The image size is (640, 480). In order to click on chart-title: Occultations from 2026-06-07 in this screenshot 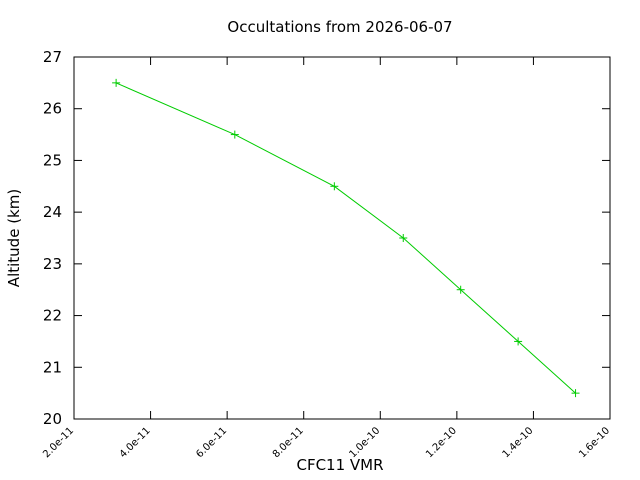, I will do `click(339, 27)`.